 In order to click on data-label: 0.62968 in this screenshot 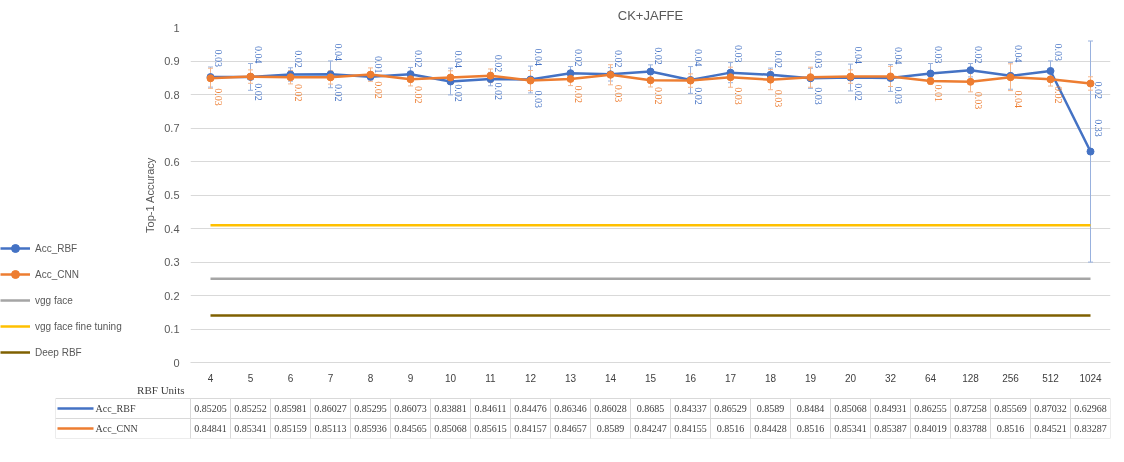, I will do `click(1090, 408)`.